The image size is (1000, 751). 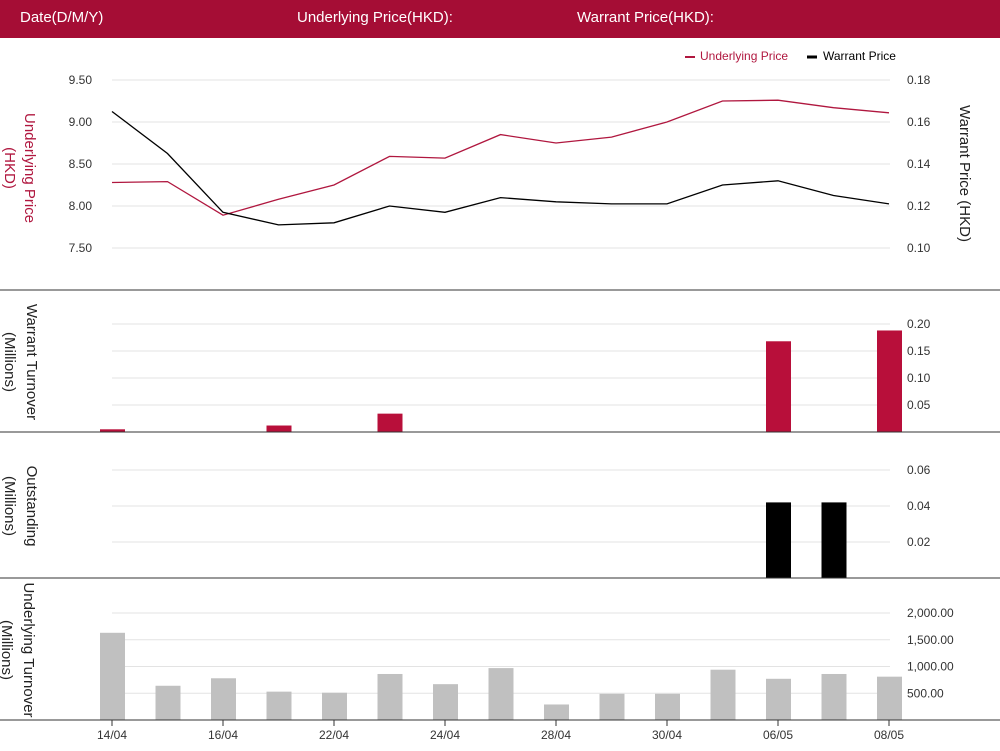 I want to click on y-tick-label-left: 8.00, so click(x=81, y=206).